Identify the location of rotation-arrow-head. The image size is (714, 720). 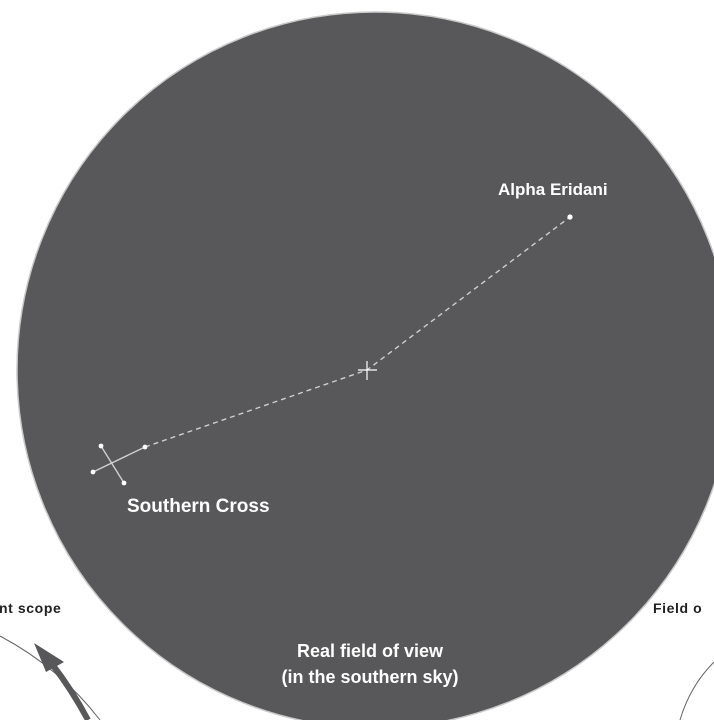
(49, 657).